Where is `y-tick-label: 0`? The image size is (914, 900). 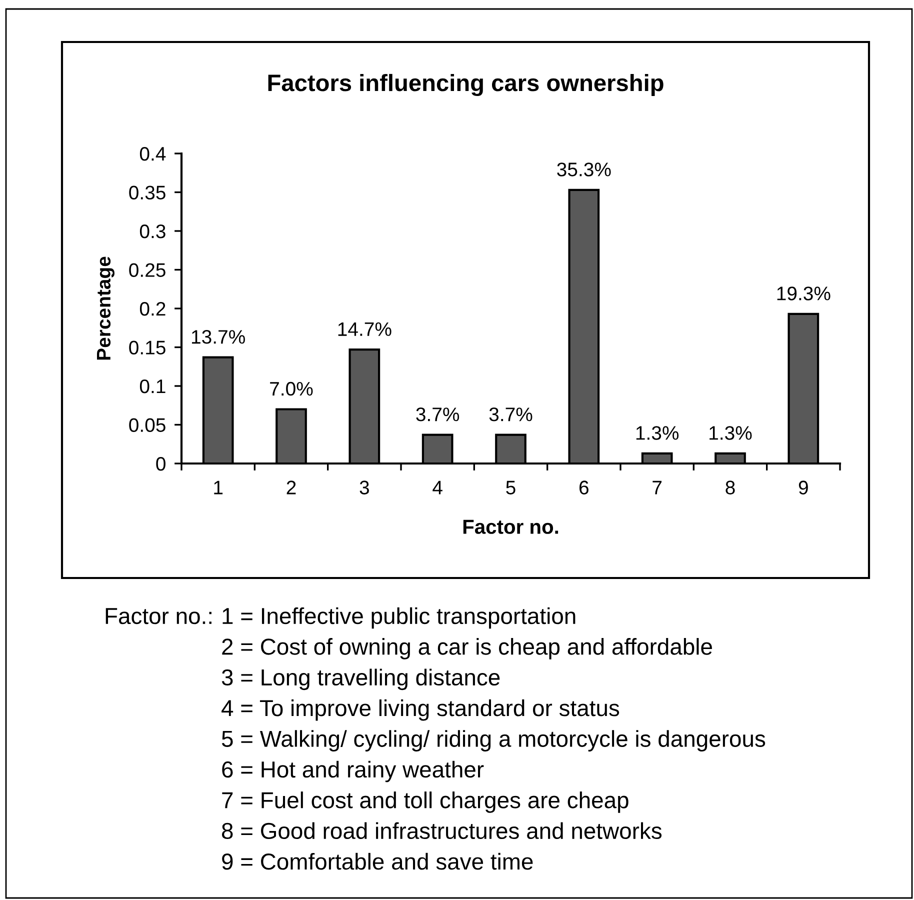
y-tick-label: 0 is located at coordinates (161, 463).